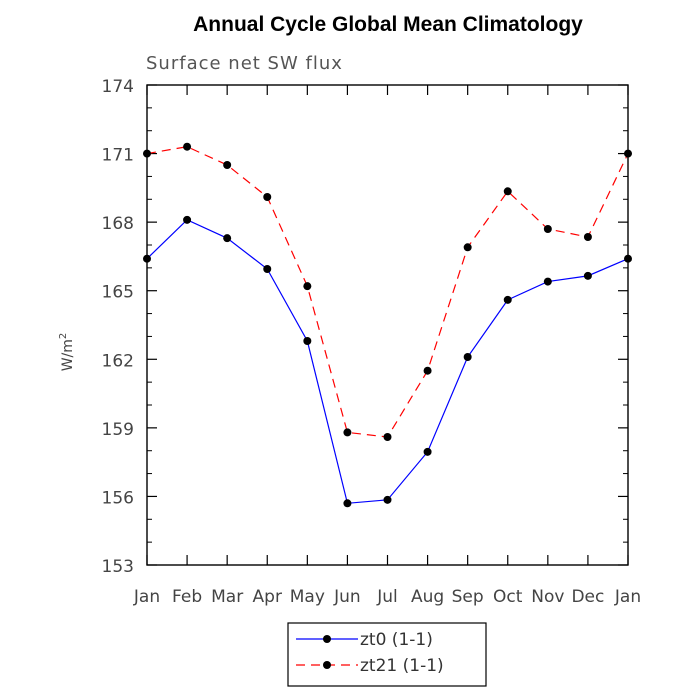 This screenshot has width=700, height=700. Describe the element at coordinates (118, 430) in the screenshot. I see `y-tick-label: 159` at that location.